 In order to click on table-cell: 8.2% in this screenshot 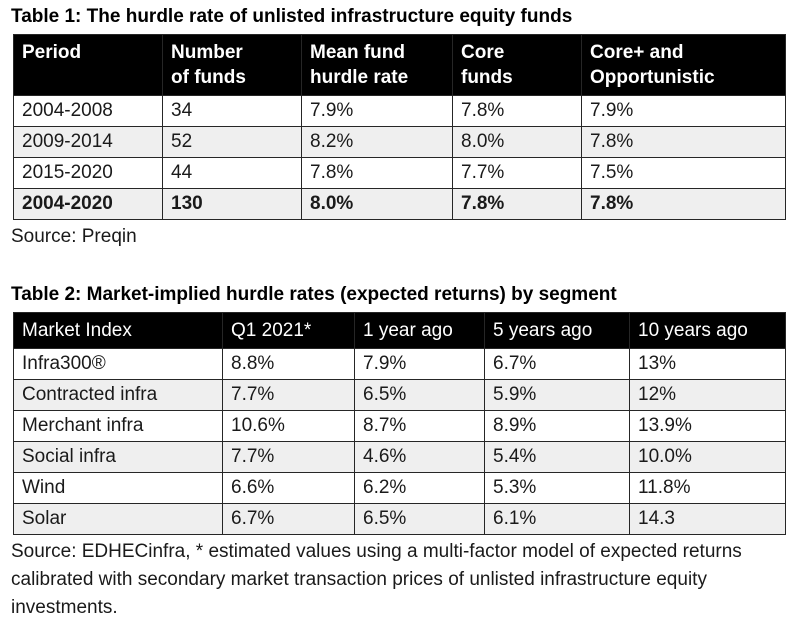, I will do `click(377, 141)`.